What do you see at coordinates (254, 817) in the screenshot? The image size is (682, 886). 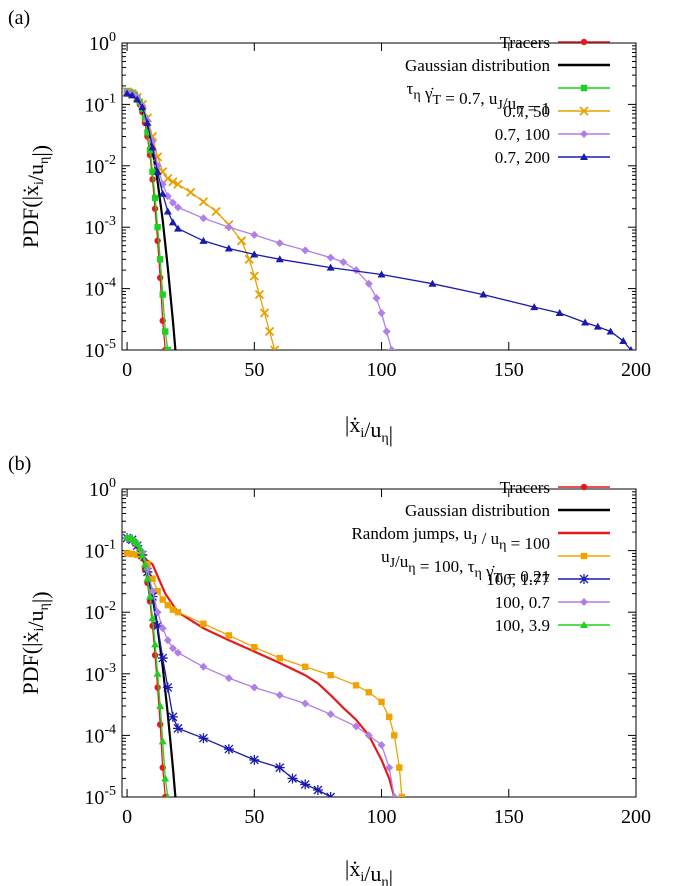 I see `x-tick-label: 50` at bounding box center [254, 817].